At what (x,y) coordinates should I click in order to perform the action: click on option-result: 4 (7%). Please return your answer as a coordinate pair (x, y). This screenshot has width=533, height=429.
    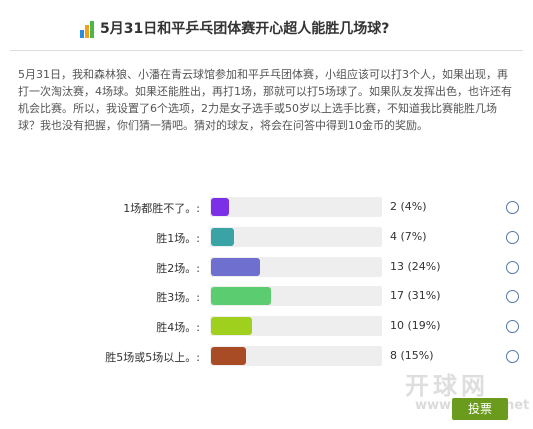
    Looking at the image, I should click on (408, 236).